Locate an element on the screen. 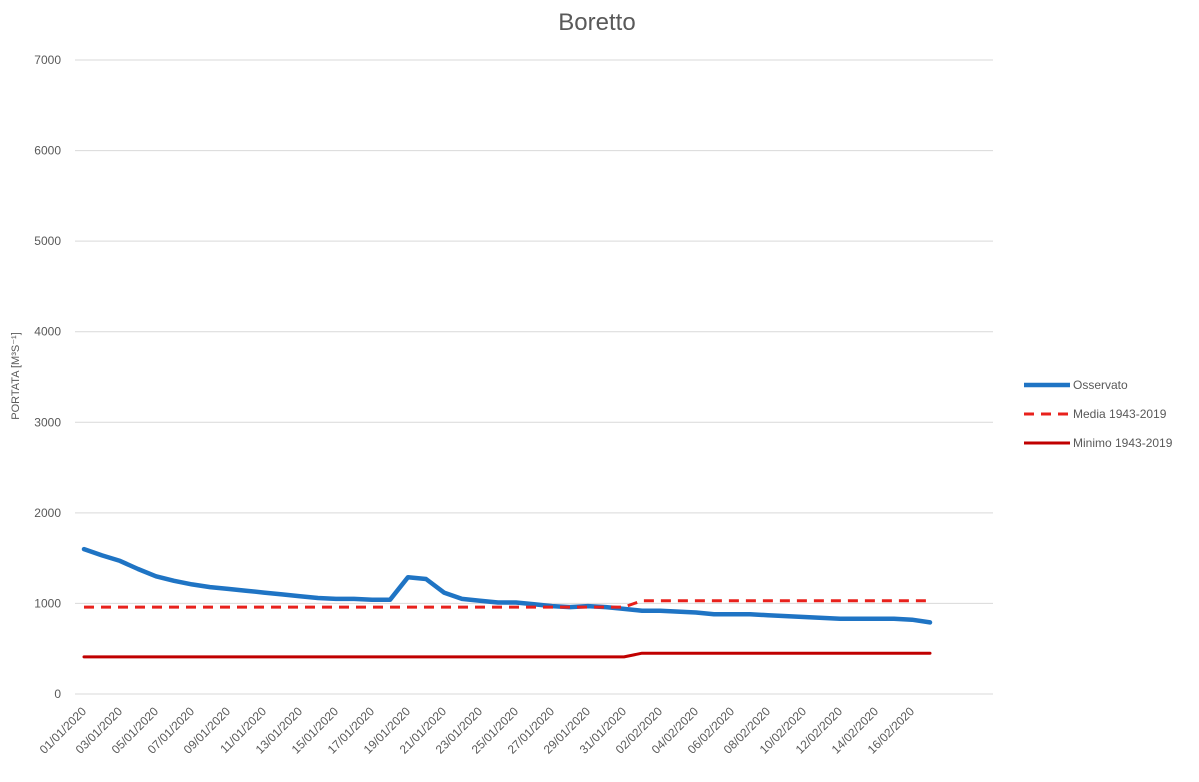 The height and width of the screenshot is (782, 1199). y-tick-label: 7000 is located at coordinates (47, 60).